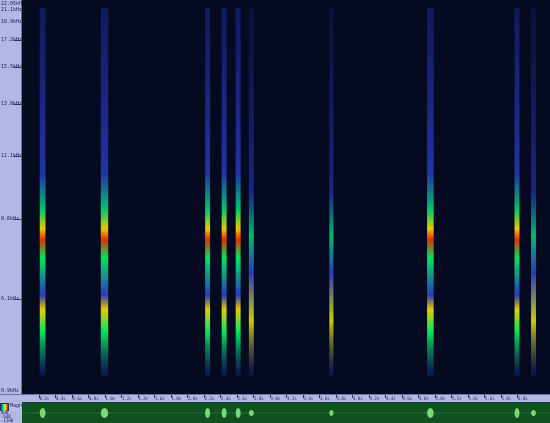  What do you see at coordinates (6, 416) in the screenshot?
I see `waveform-axis-label: -6dB` at bounding box center [6, 416].